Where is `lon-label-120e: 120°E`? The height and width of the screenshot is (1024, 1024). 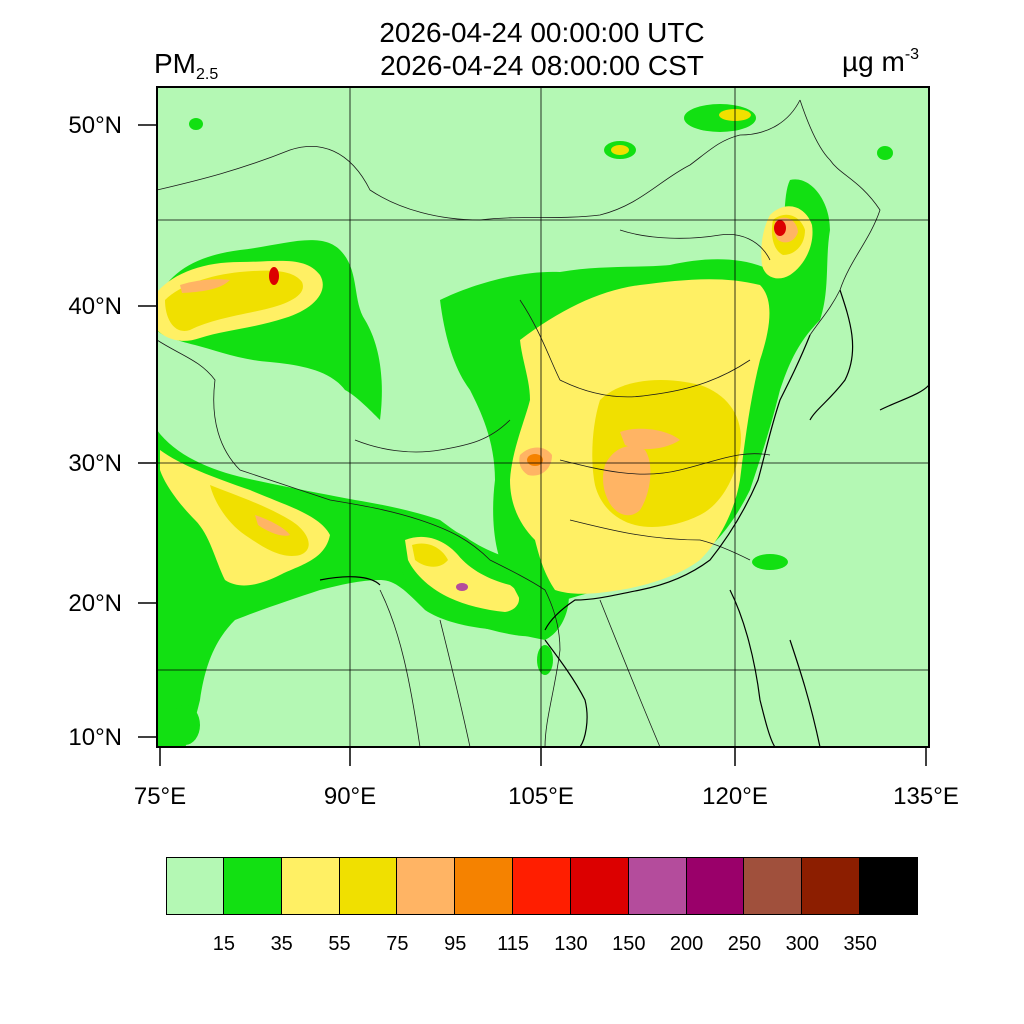 lon-label-120e: 120°E is located at coordinates (735, 796).